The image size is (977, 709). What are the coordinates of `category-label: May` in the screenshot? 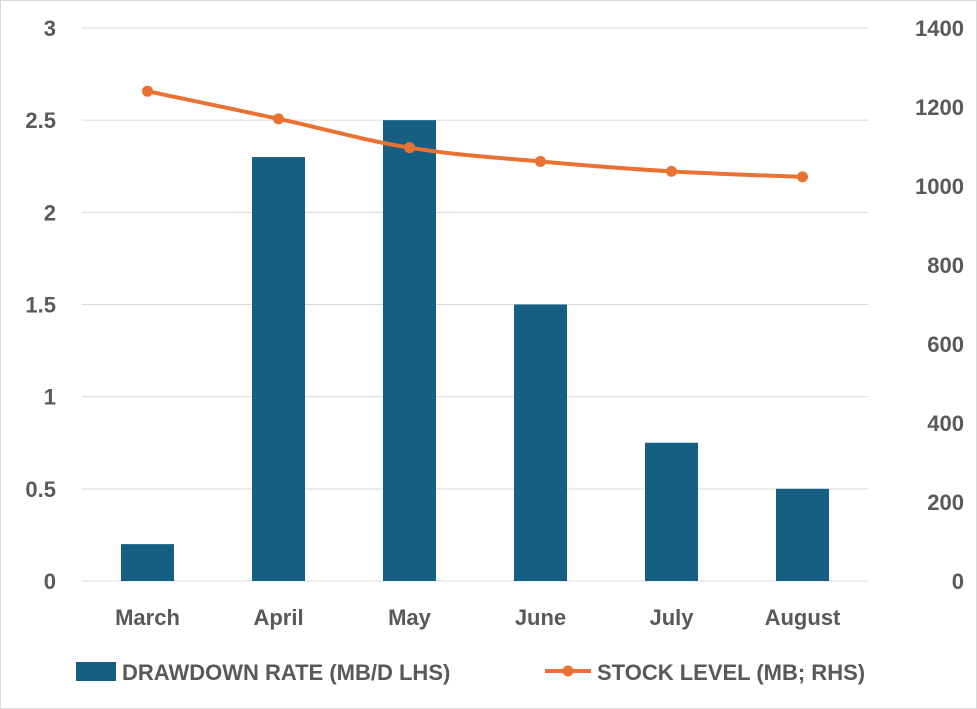 It's located at (410, 617).